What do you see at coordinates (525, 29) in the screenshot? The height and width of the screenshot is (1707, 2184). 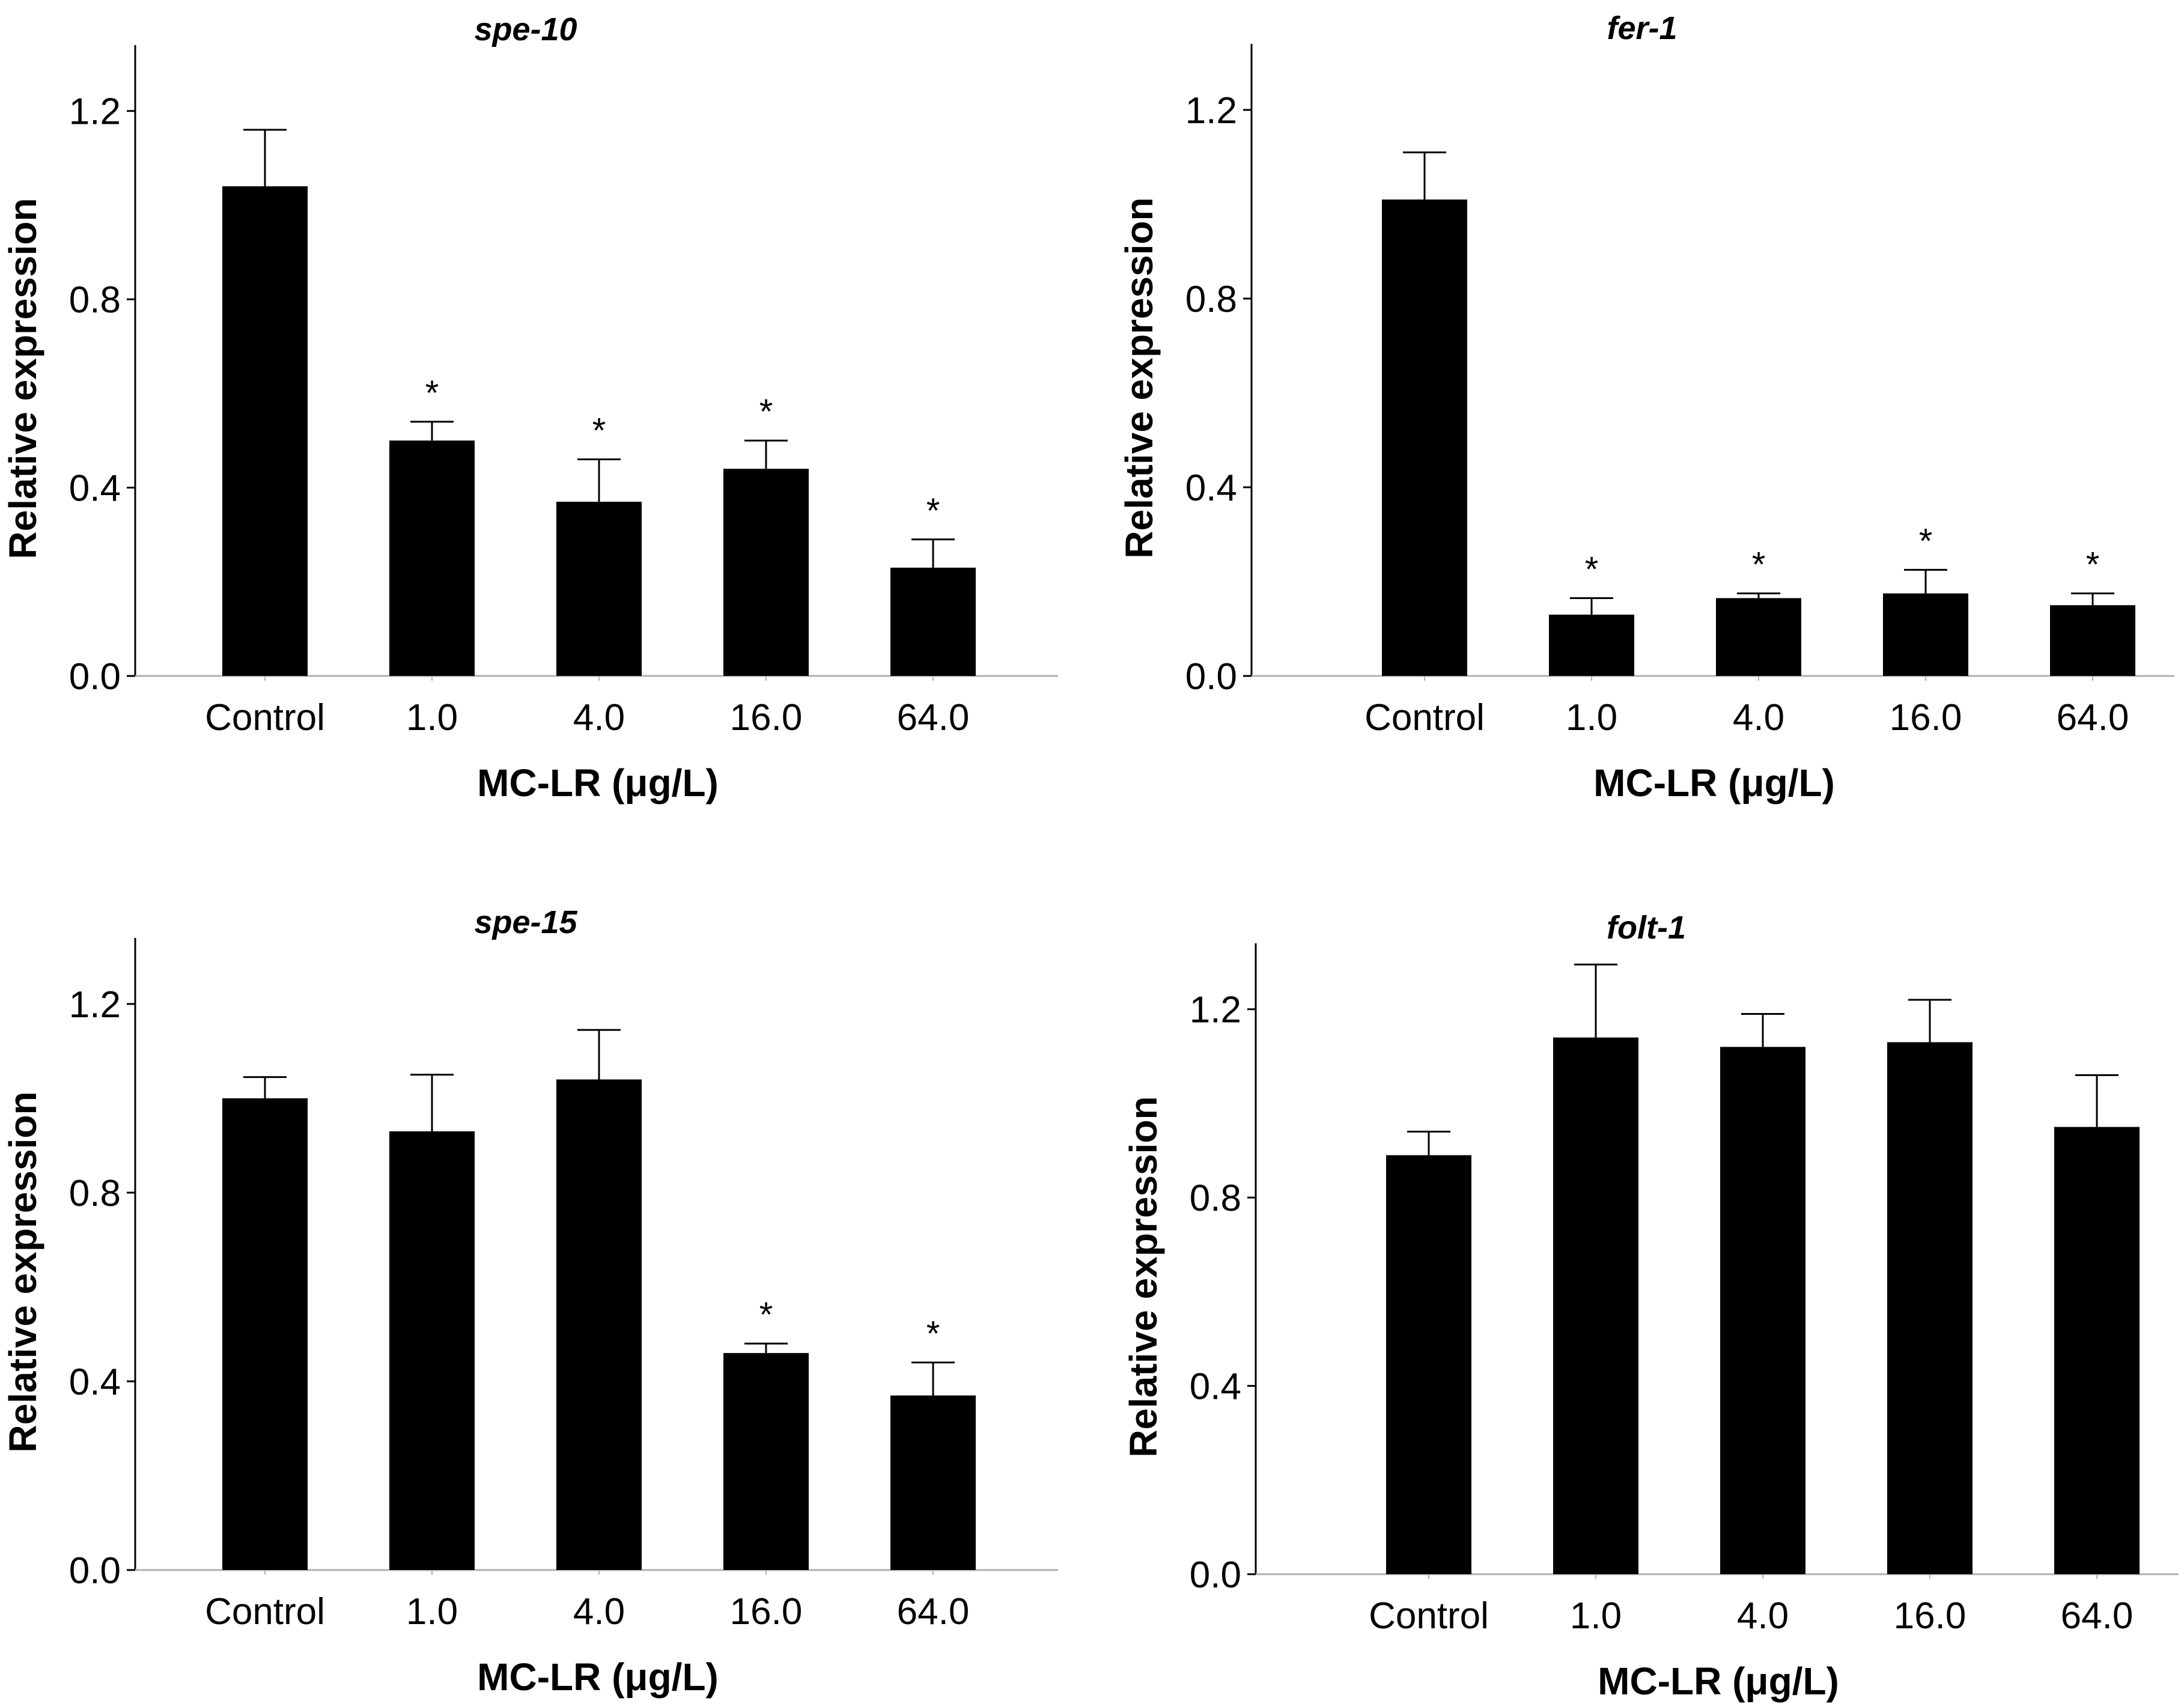 I see `chart-title: spe-10` at bounding box center [525, 29].